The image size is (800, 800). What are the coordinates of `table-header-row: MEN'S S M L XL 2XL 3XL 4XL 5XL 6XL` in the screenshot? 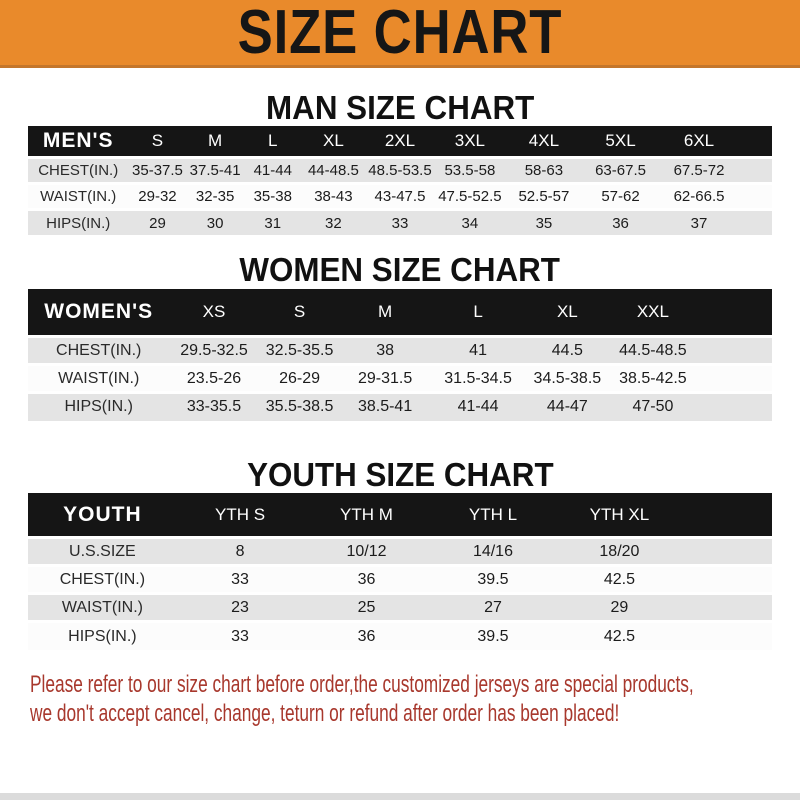 It's located at (400, 142).